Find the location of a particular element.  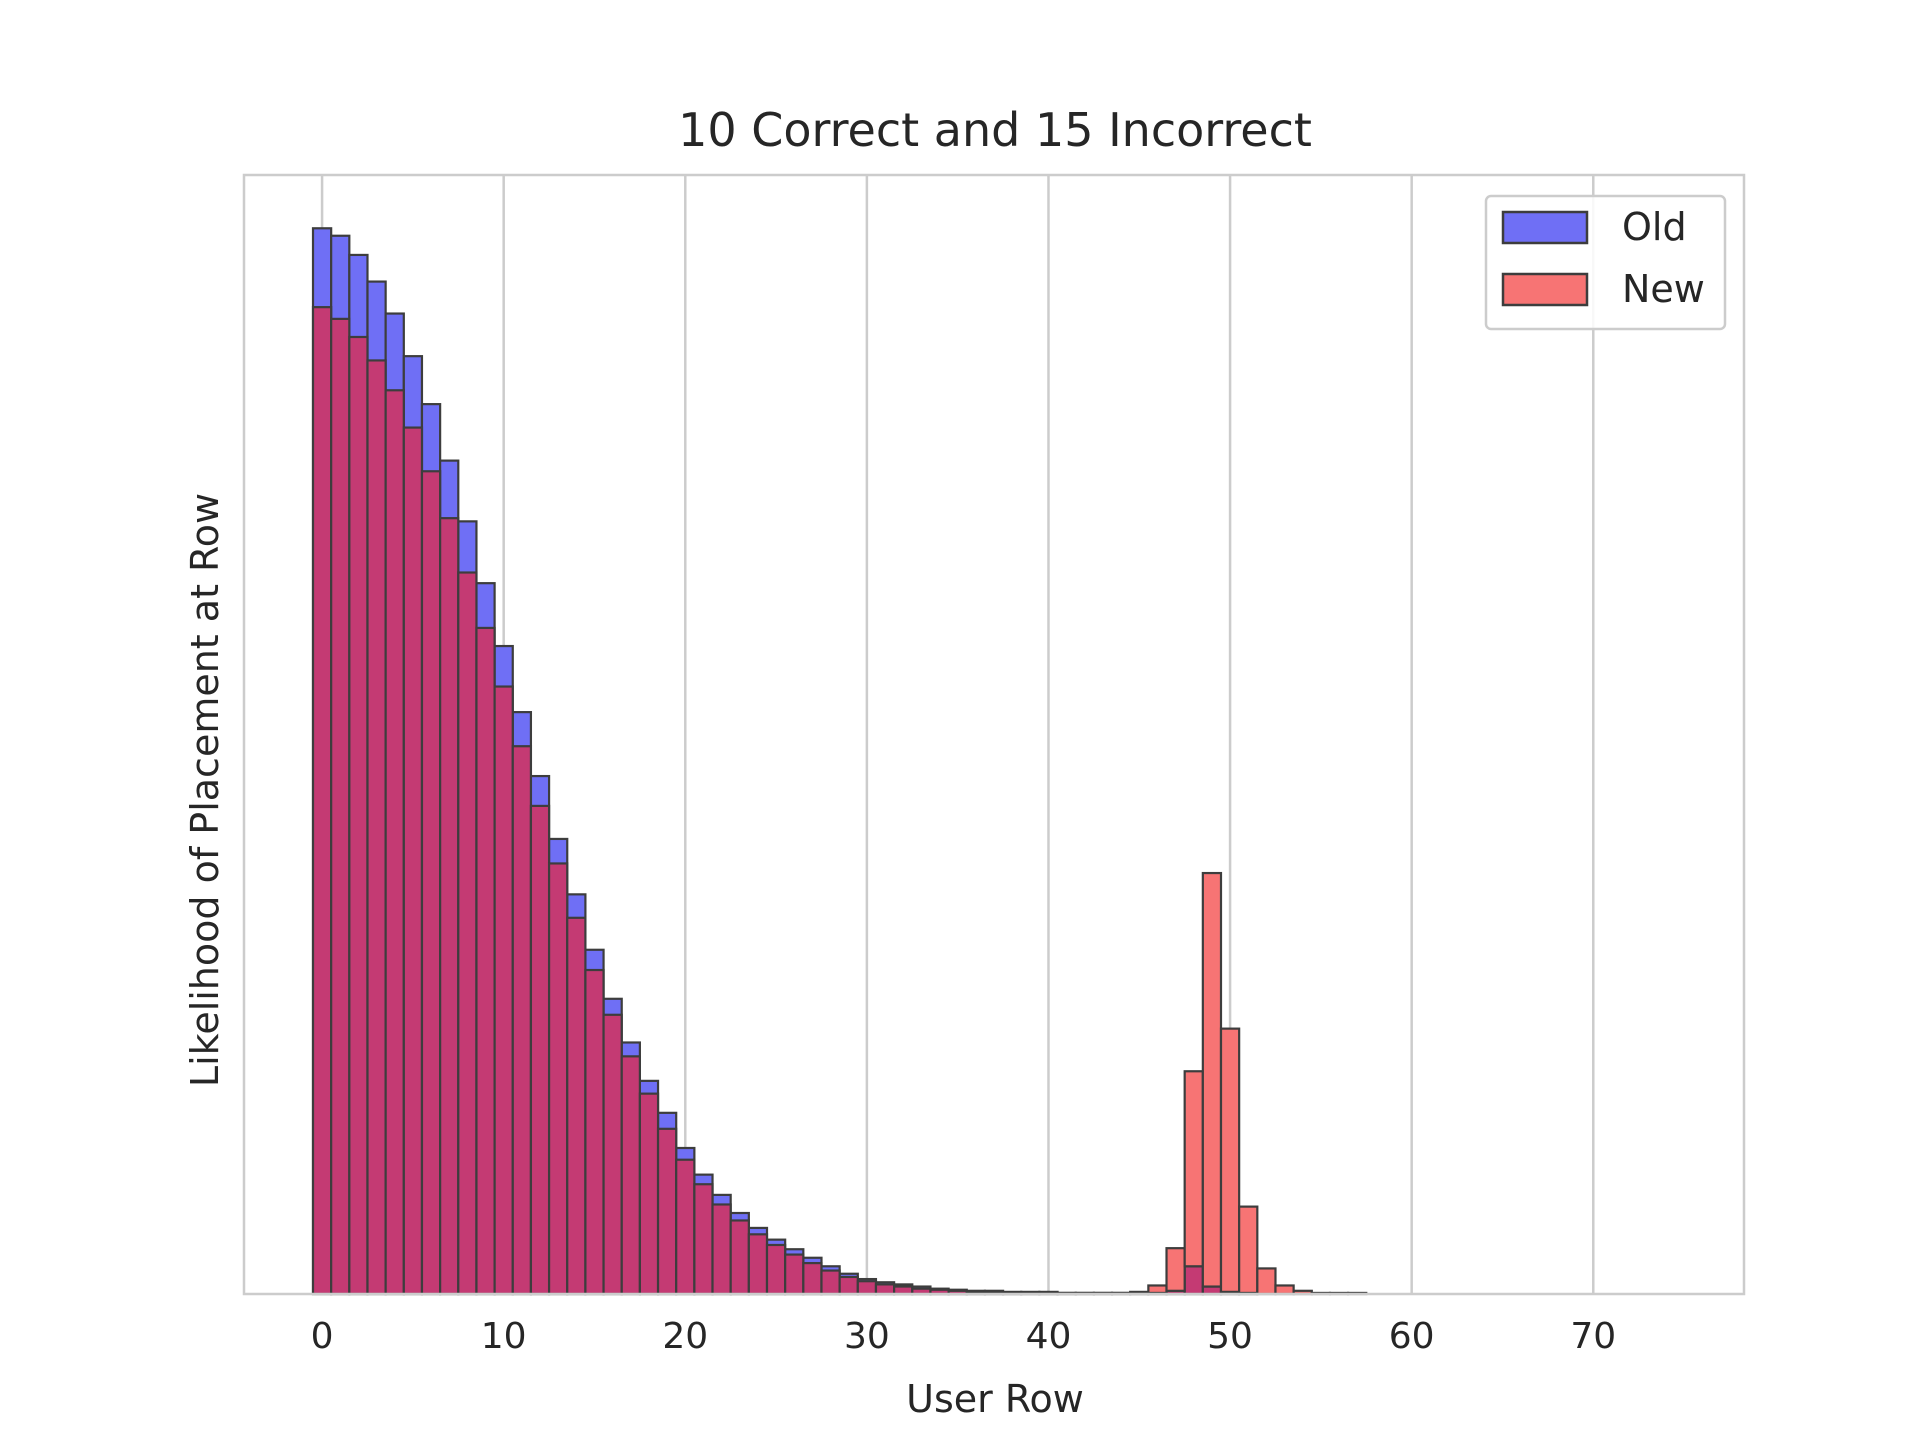

x-tick-label: 0 is located at coordinates (322, 1336).